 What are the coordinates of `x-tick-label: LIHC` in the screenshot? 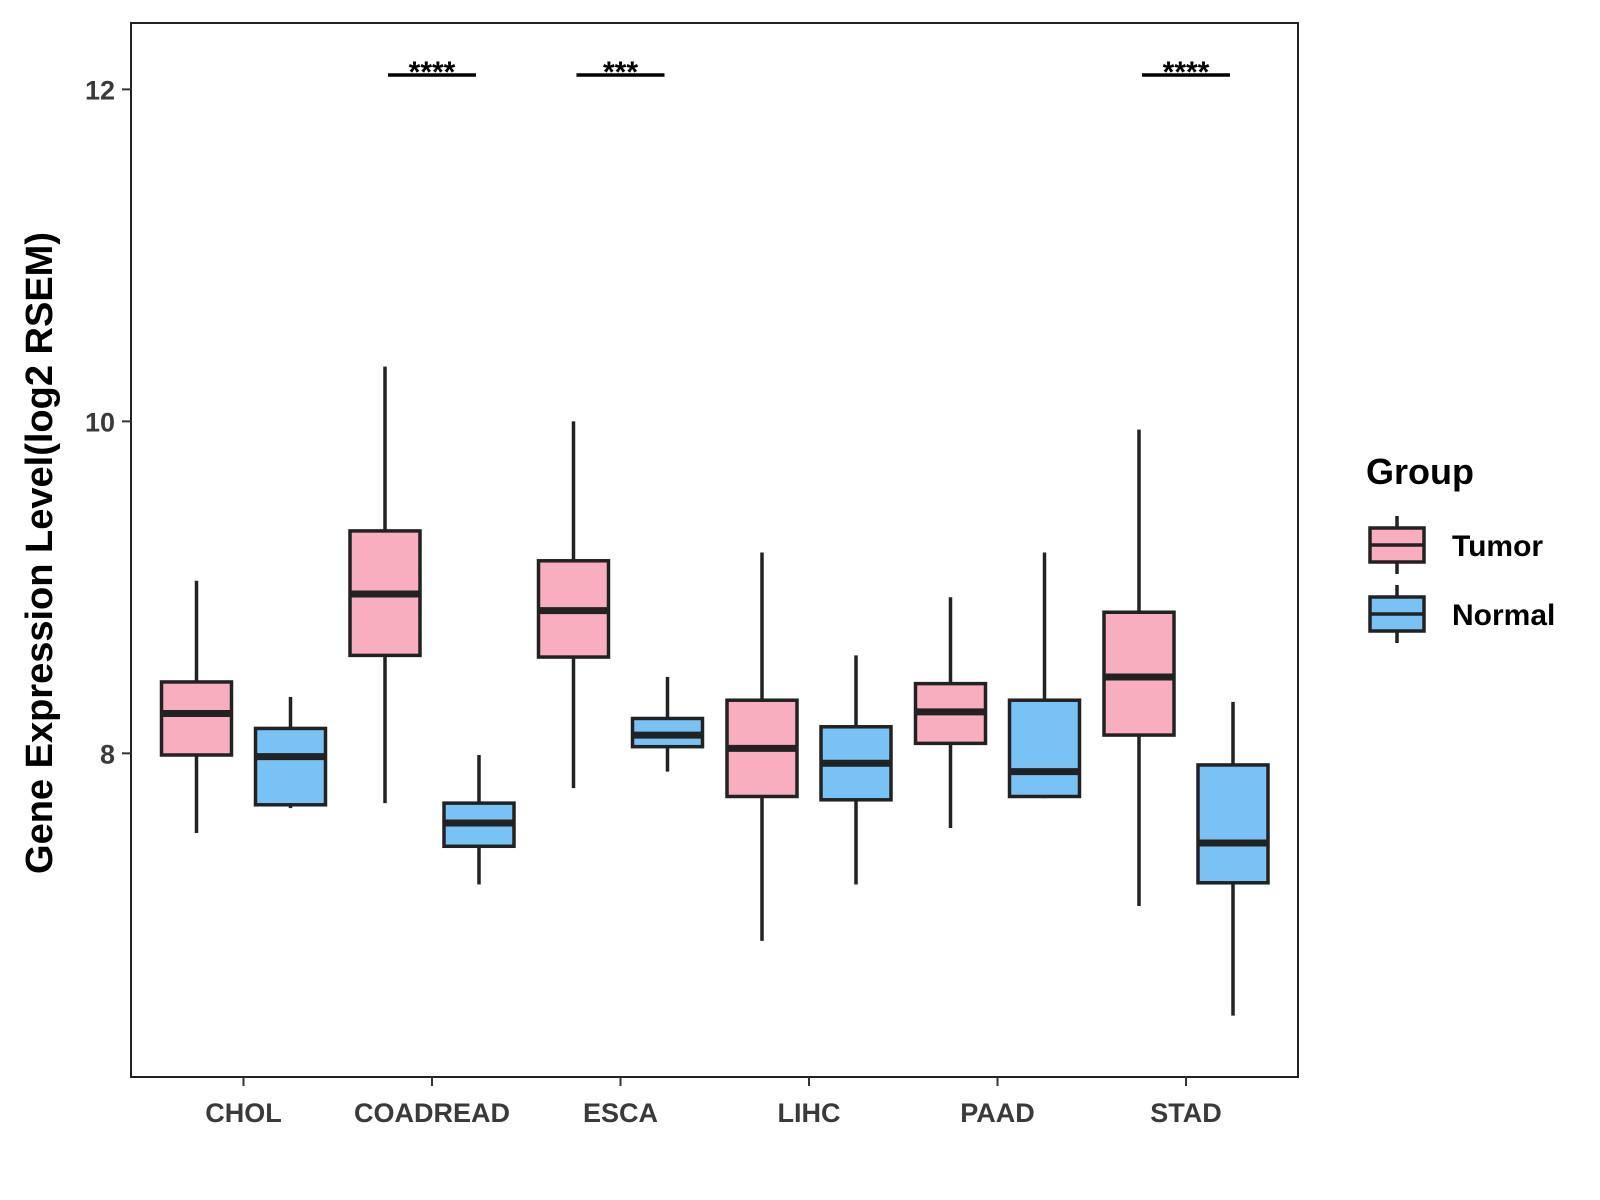 It's located at (809, 1113).